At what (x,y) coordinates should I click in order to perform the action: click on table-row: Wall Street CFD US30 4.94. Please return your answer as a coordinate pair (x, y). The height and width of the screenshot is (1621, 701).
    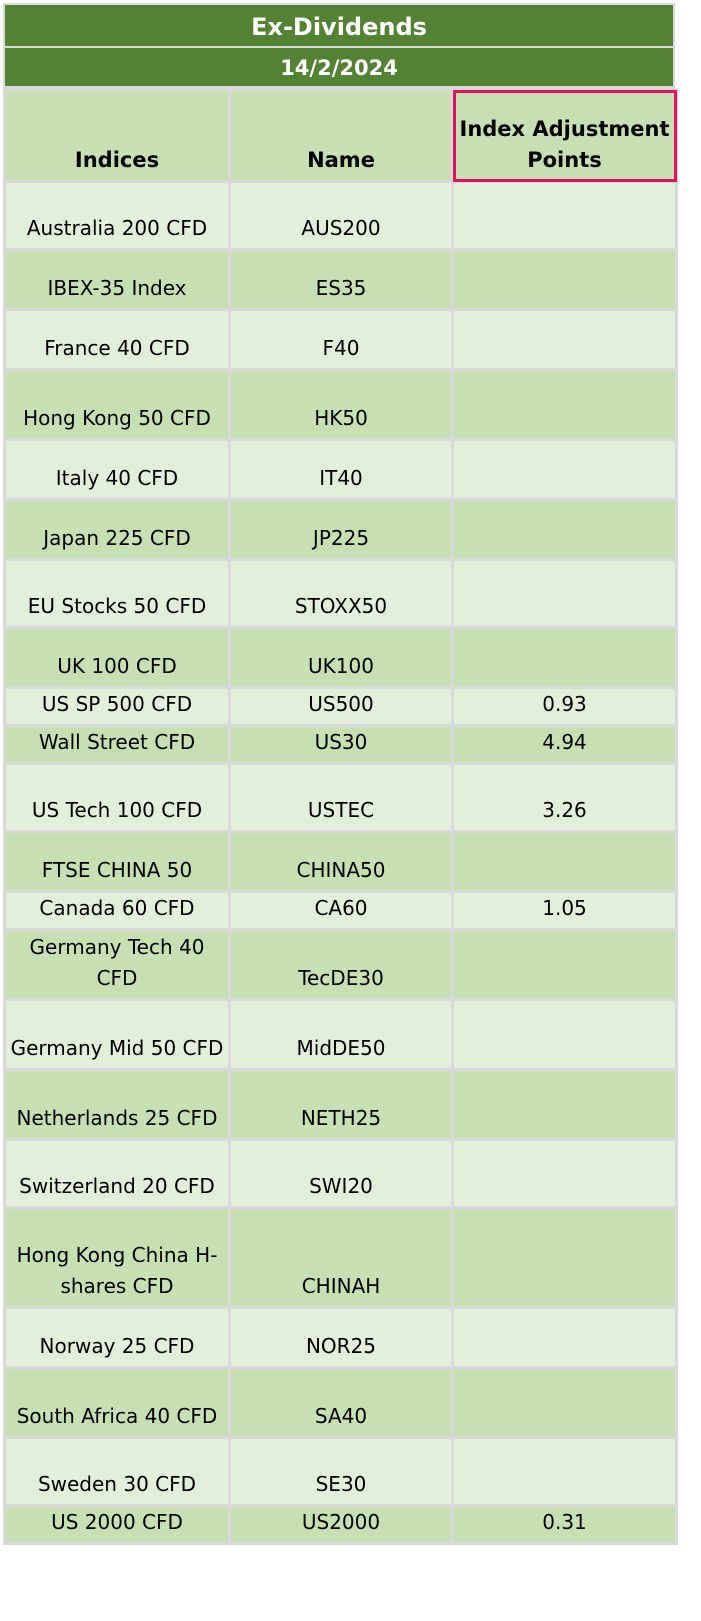
    Looking at the image, I should click on (340, 744).